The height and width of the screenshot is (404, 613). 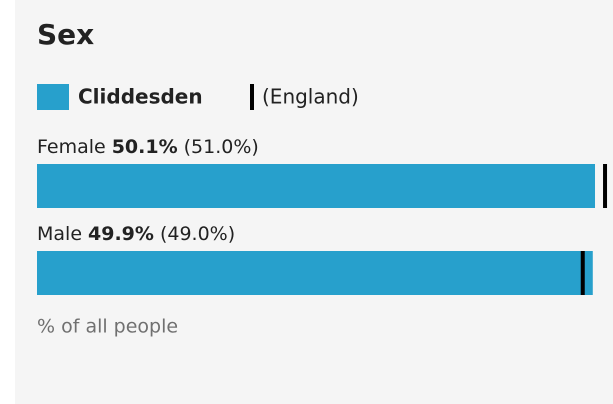 I want to click on category-label: Female 50.1% (51.0%), so click(x=148, y=147).